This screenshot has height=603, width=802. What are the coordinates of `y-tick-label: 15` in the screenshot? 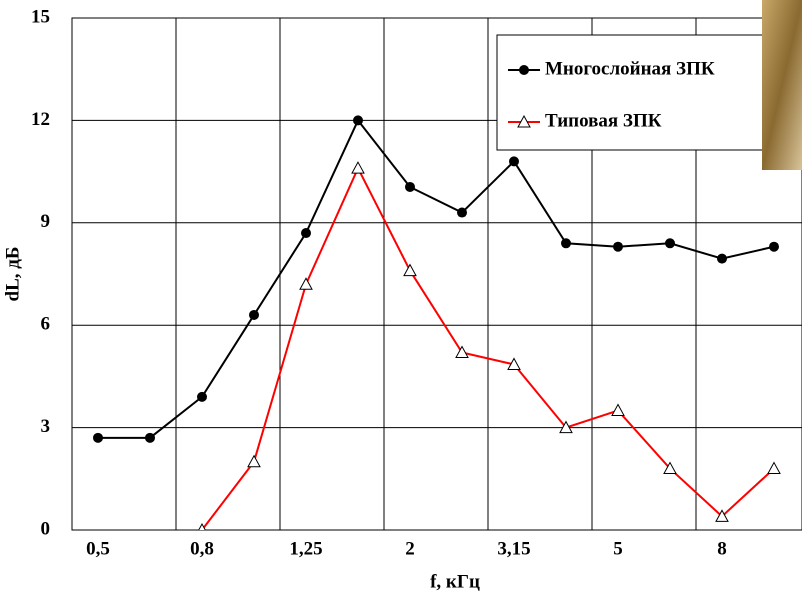 It's located at (40, 16).